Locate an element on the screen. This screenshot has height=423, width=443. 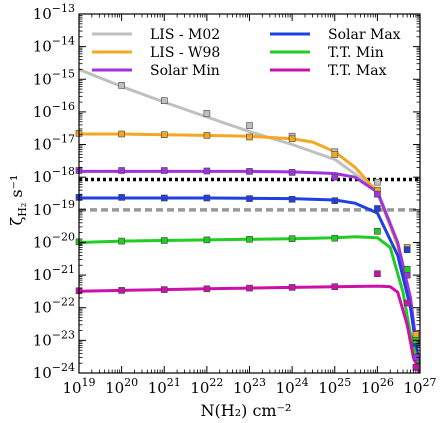
x-tick-label: 1024 is located at coordinates (292, 386).